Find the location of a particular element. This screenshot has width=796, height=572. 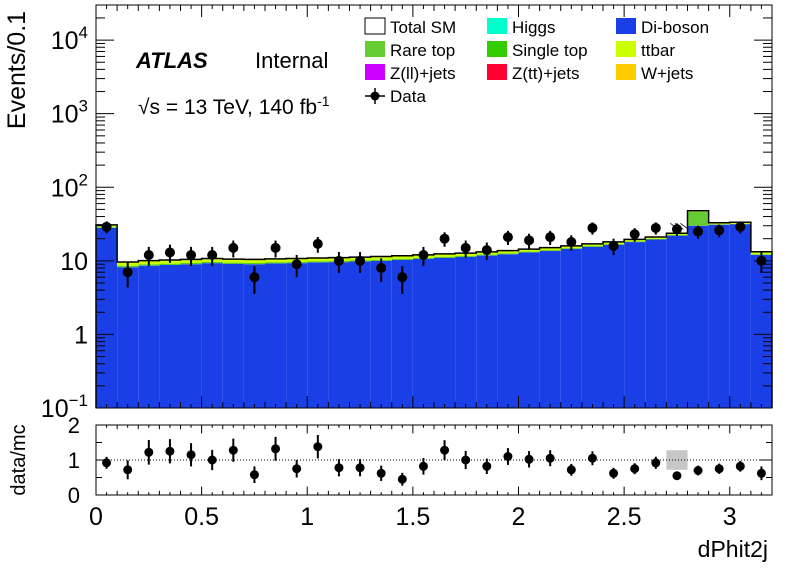

legend-swatch-diboson is located at coordinates (626, 26).